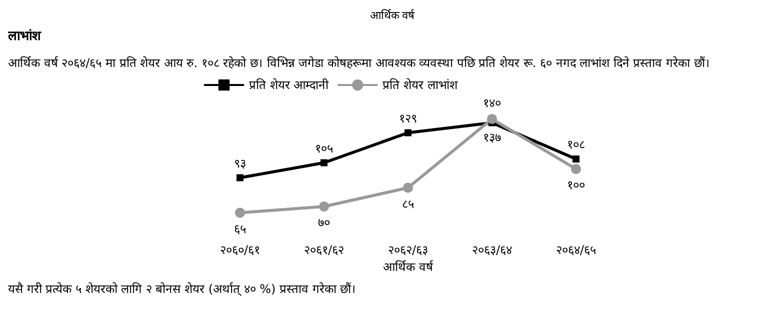 The height and width of the screenshot is (335, 784). What do you see at coordinates (25, 36) in the screenshot?
I see `text: लाभांश` at bounding box center [25, 36].